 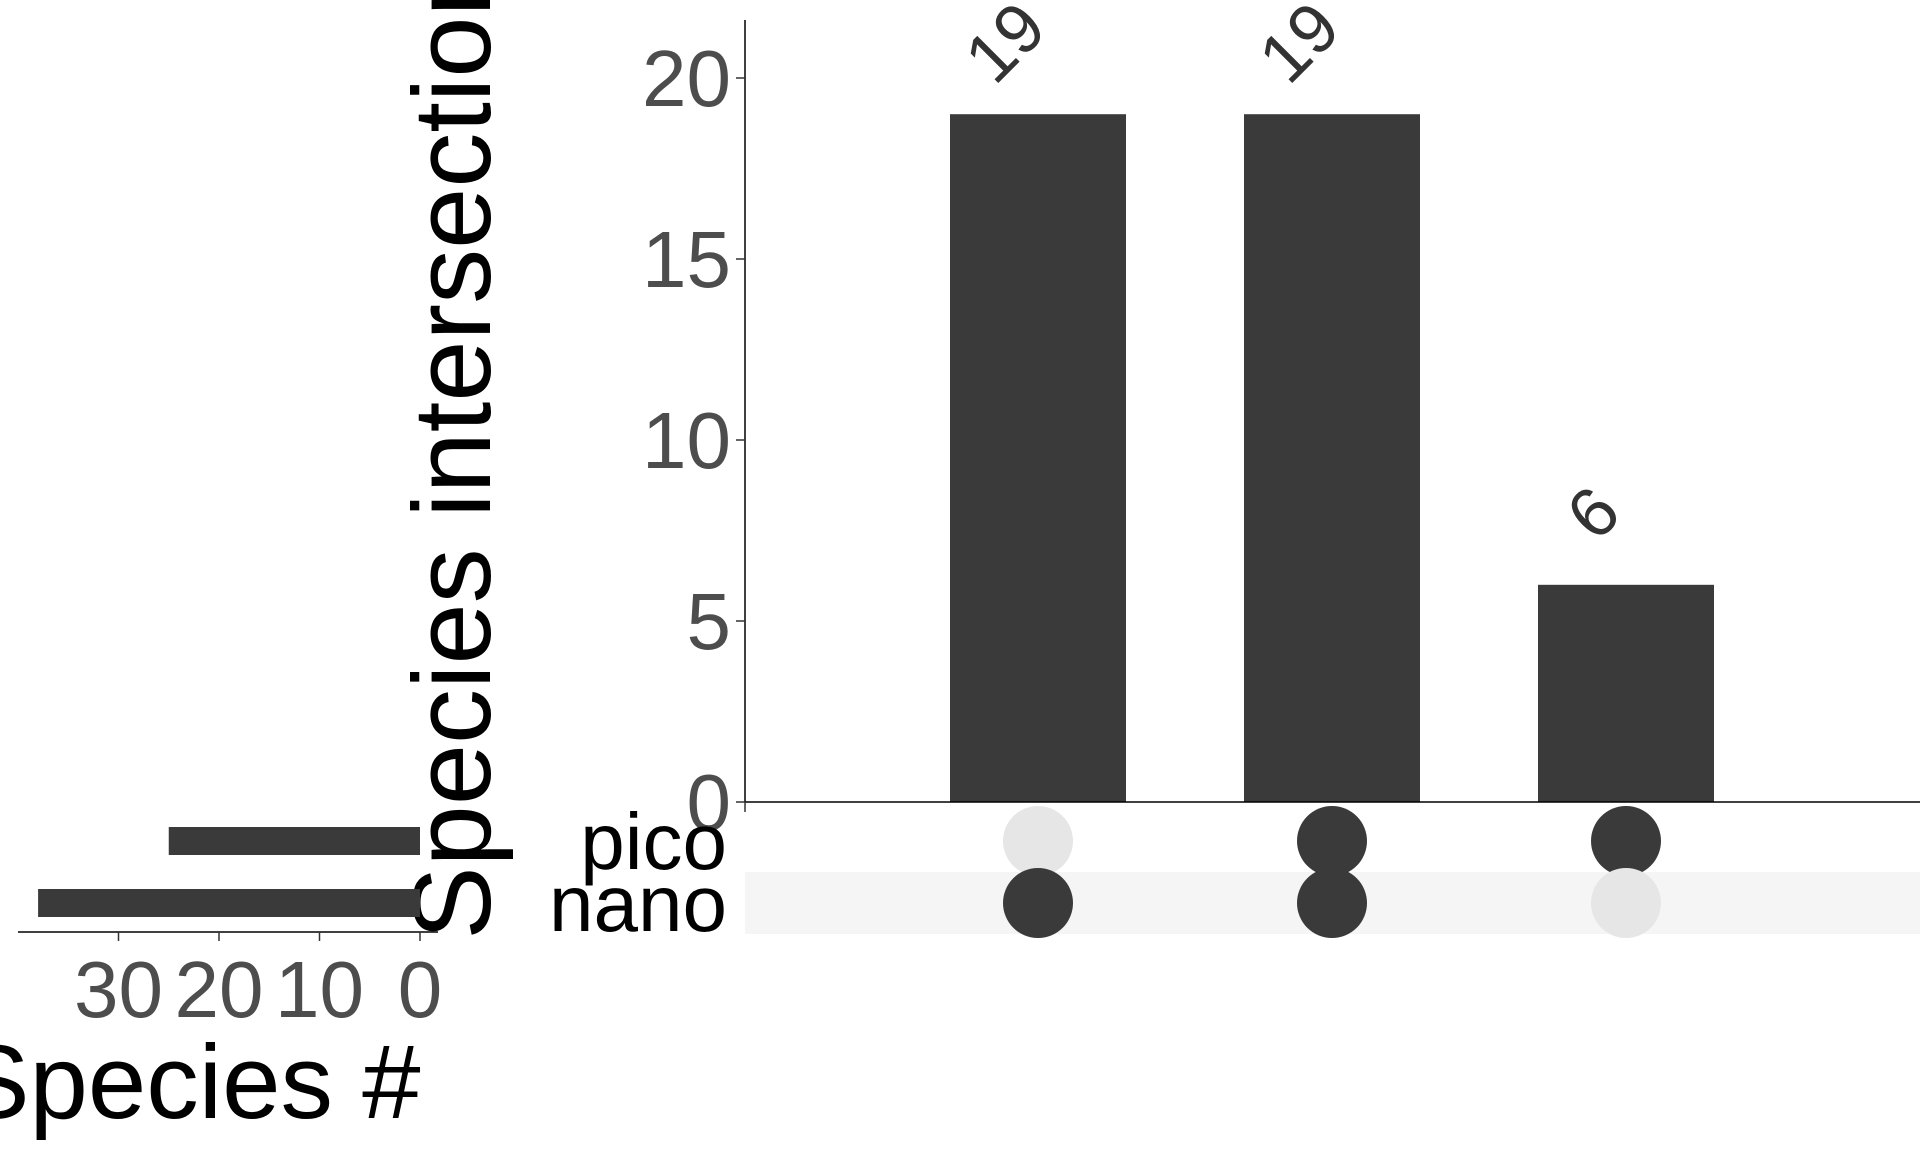 I want to click on y-tick-label: 15, so click(x=686, y=259).